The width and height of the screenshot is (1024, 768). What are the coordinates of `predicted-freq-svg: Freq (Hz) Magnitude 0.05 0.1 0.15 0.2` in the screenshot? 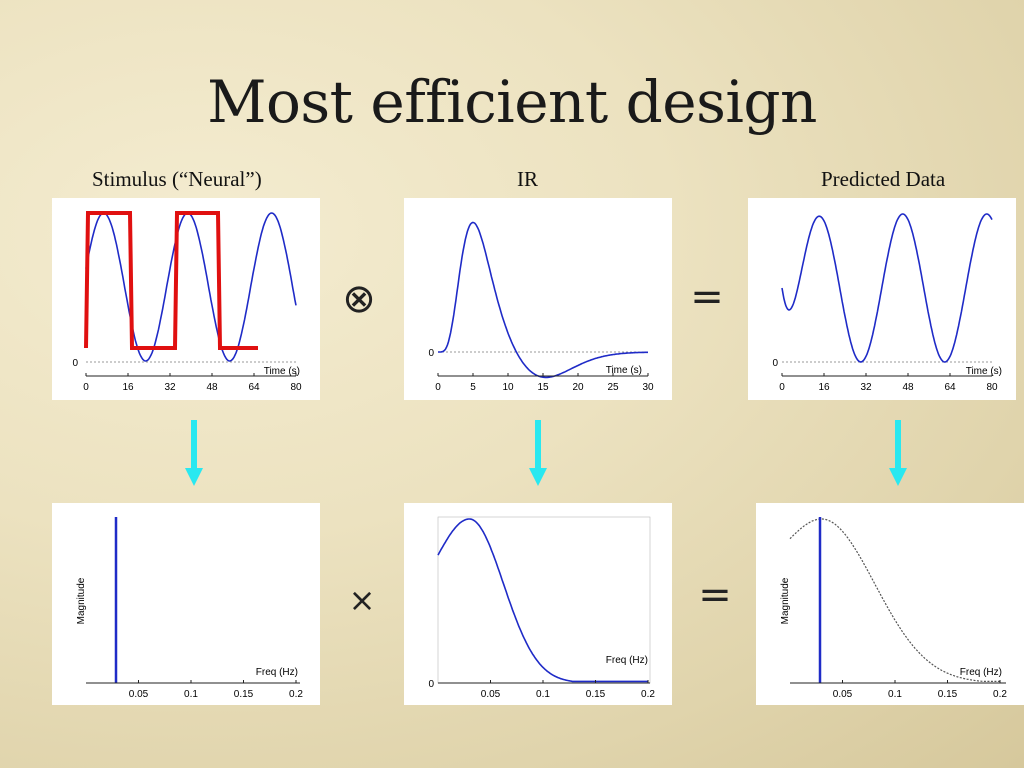 It's located at (893, 608).